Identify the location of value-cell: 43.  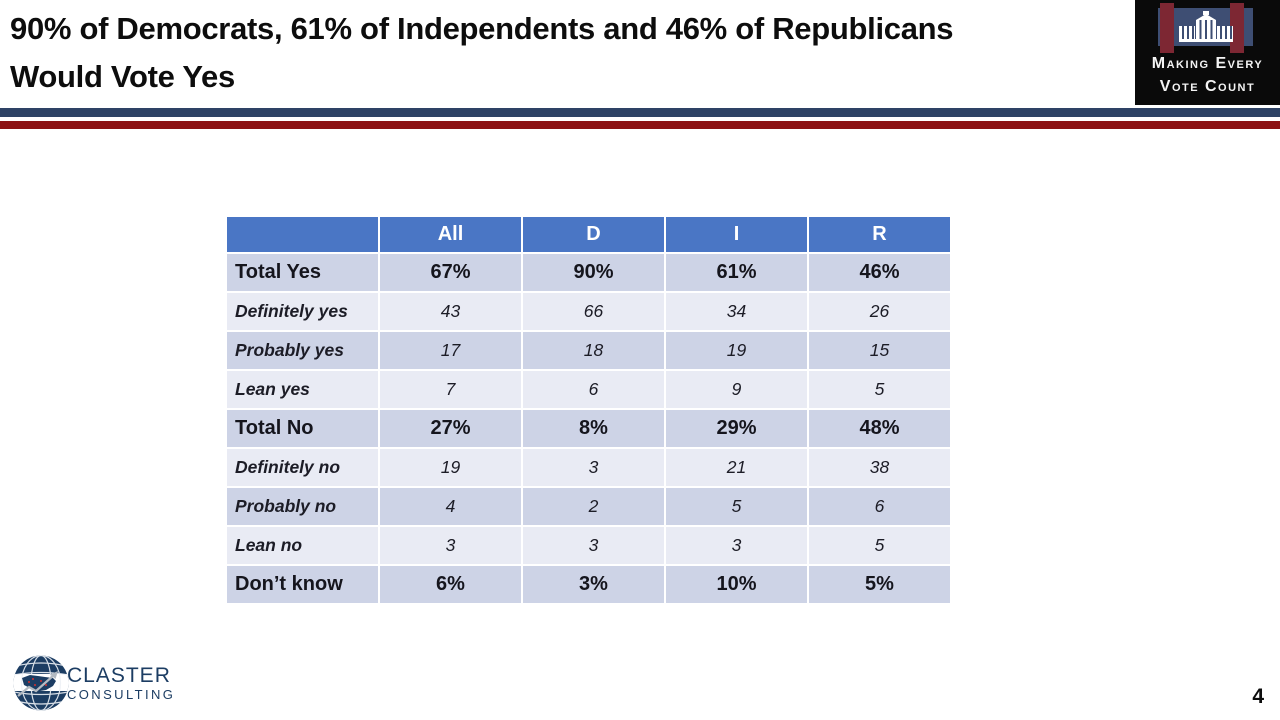
(450, 311).